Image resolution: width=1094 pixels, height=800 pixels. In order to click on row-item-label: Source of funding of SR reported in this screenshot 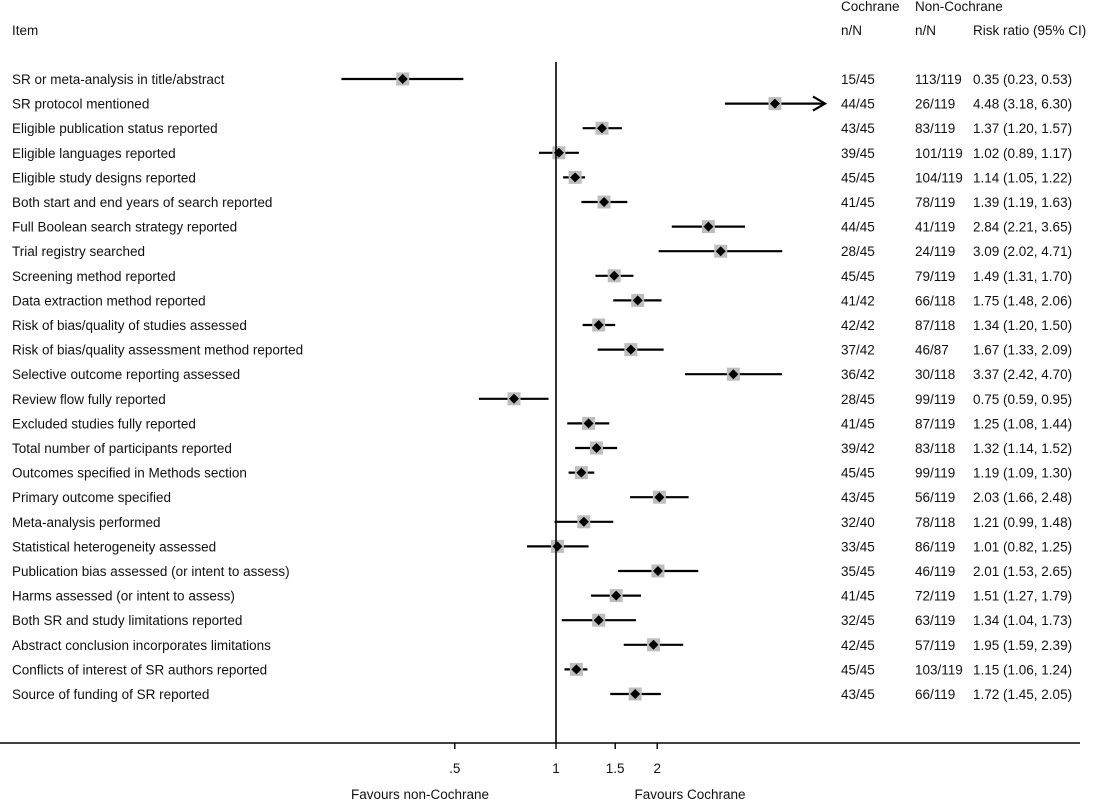, I will do `click(110, 694)`.